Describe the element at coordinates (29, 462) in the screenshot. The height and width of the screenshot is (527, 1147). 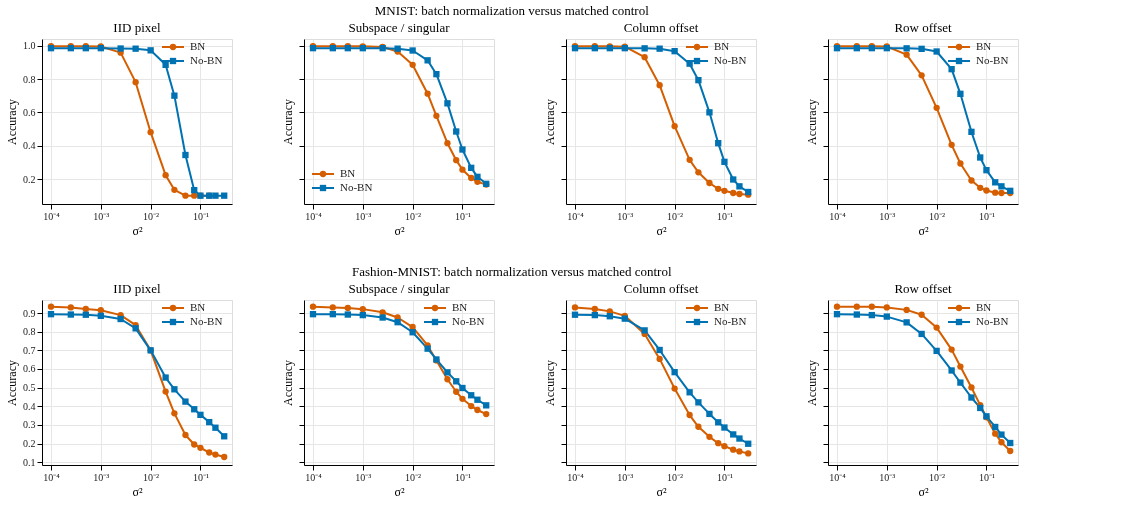
I see `y-tick-label: 0.1` at that location.